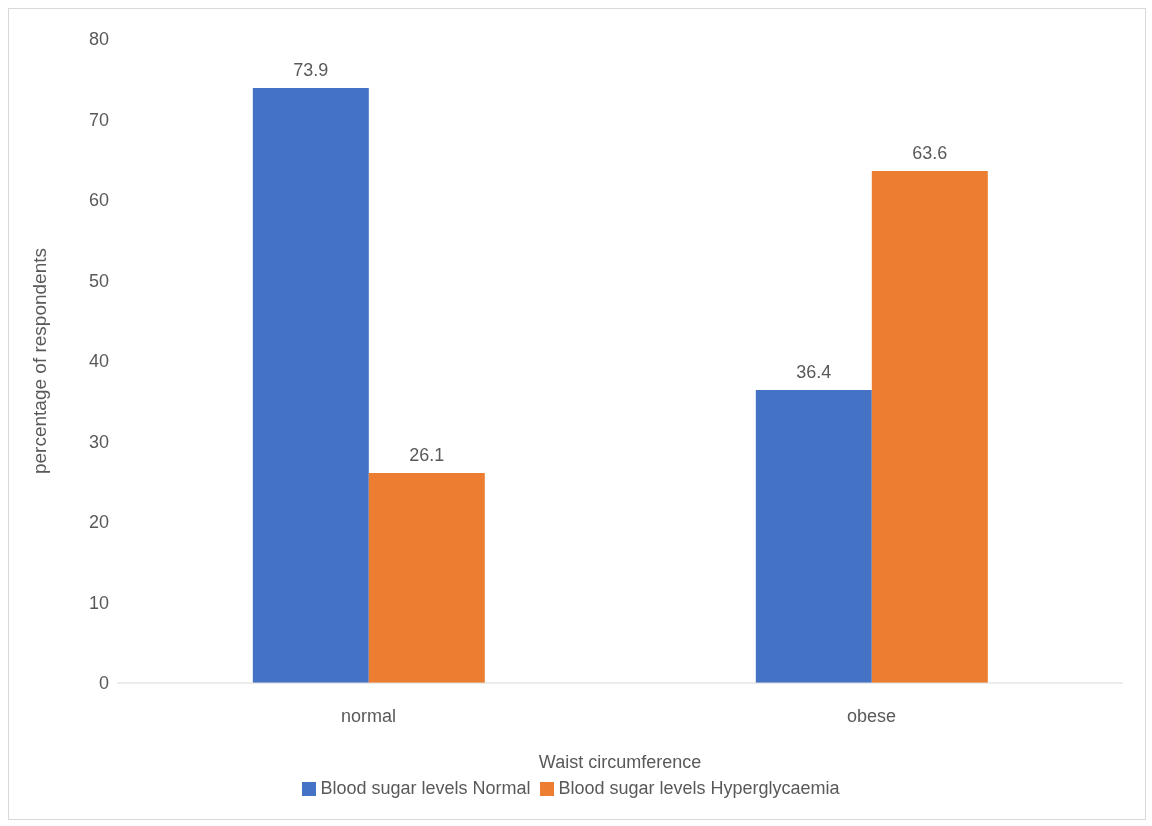 This screenshot has height=826, width=1152. What do you see at coordinates (814, 371) in the screenshot?
I see `data-label: 36.4` at bounding box center [814, 371].